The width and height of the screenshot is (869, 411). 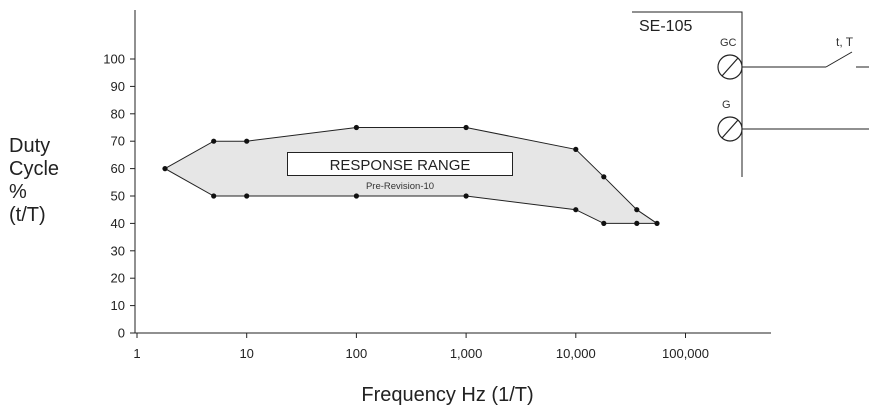 I want to click on data-points, so click(x=411, y=175).